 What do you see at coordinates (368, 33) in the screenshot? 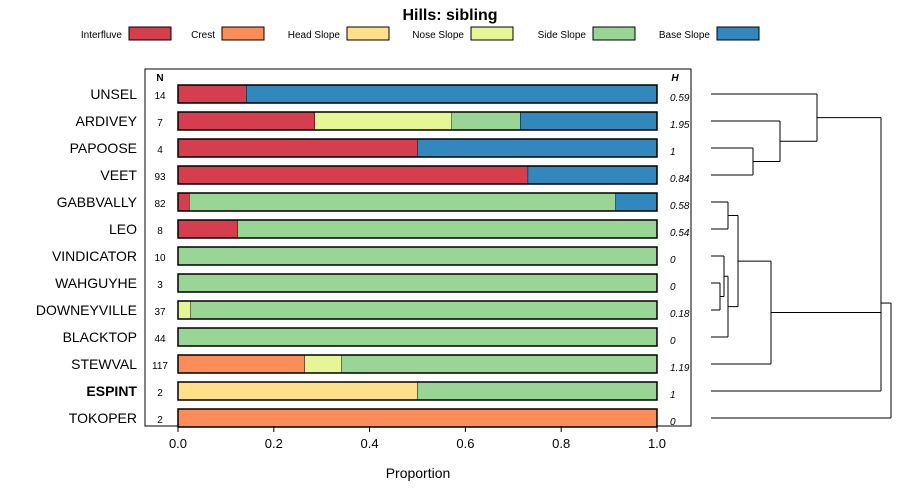
I see `legend-swatch-head-slope` at bounding box center [368, 33].